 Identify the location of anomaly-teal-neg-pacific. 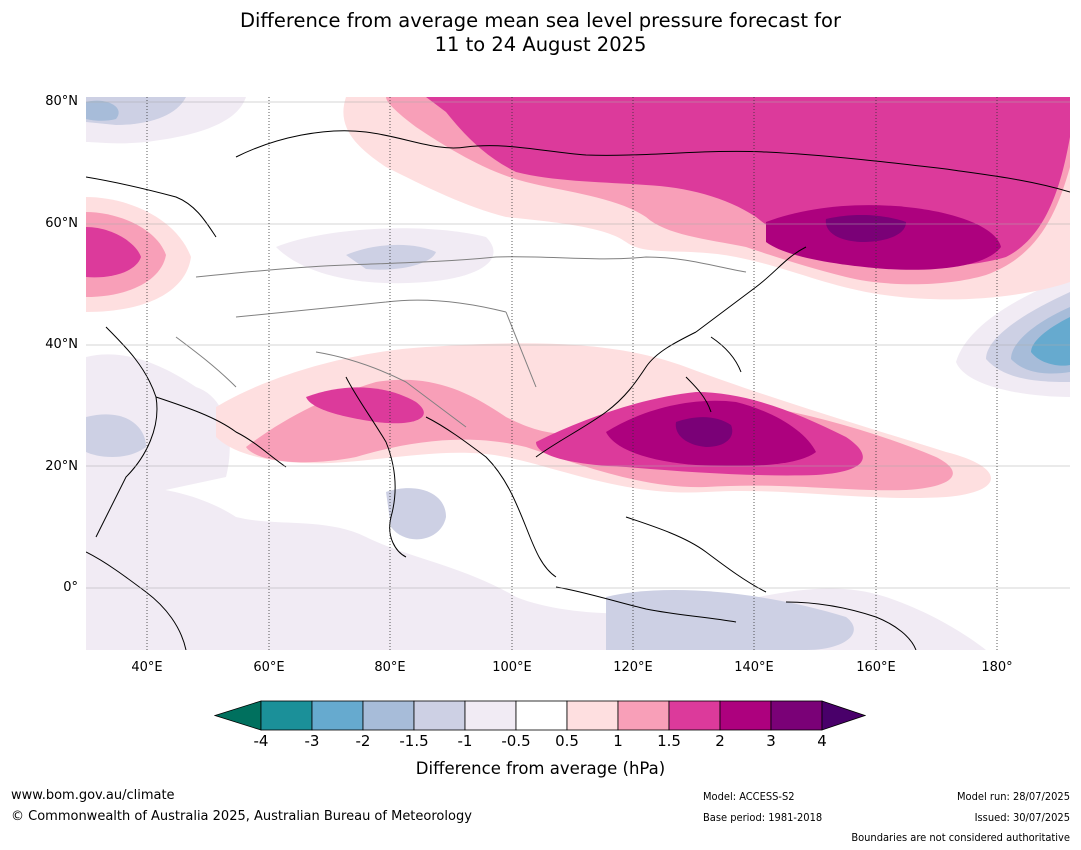
(1050, 341).